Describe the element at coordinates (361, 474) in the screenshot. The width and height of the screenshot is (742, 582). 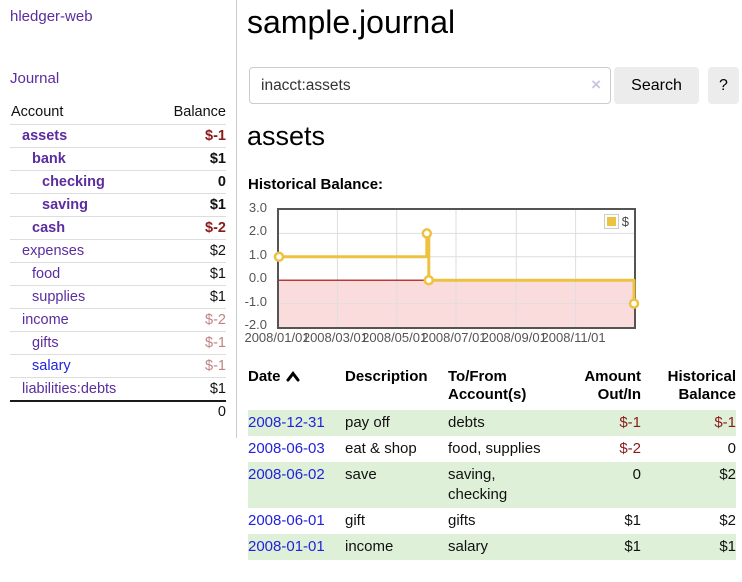
I see `transaction-description: save` at that location.